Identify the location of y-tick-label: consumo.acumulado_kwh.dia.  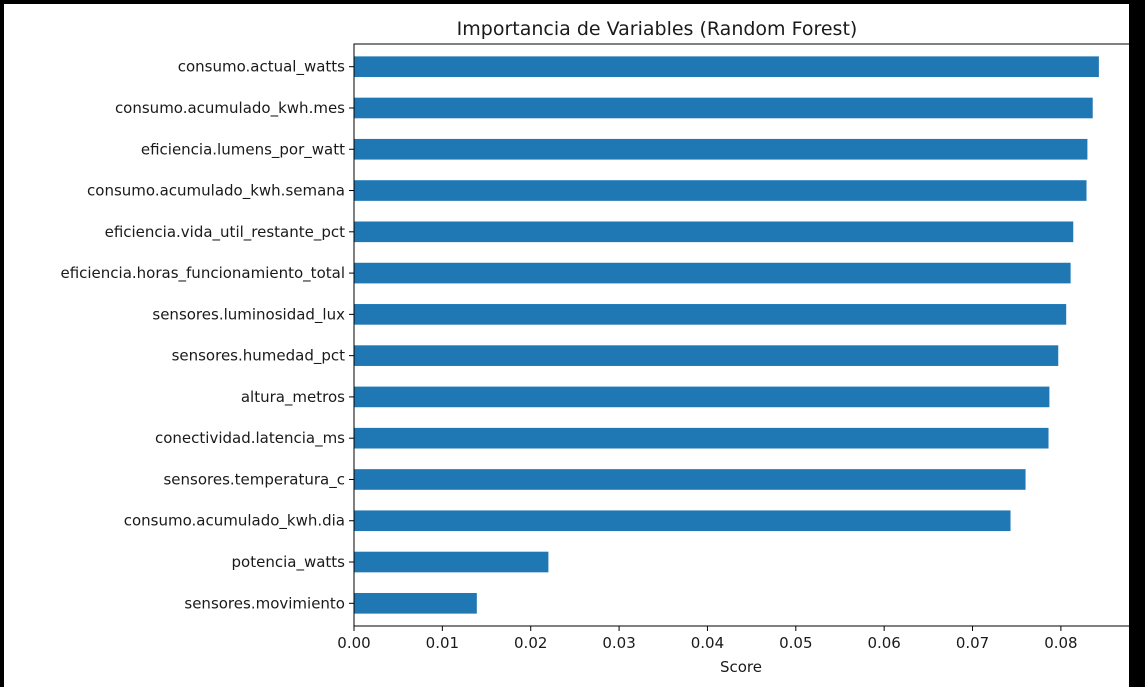
(234, 521).